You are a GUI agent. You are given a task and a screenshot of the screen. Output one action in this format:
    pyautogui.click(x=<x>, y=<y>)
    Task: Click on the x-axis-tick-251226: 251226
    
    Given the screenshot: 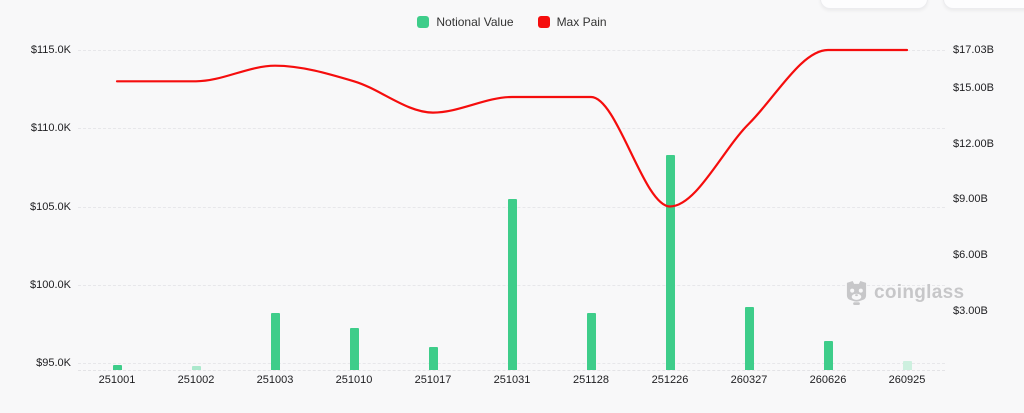 What is the action you would take?
    pyautogui.click(x=670, y=380)
    